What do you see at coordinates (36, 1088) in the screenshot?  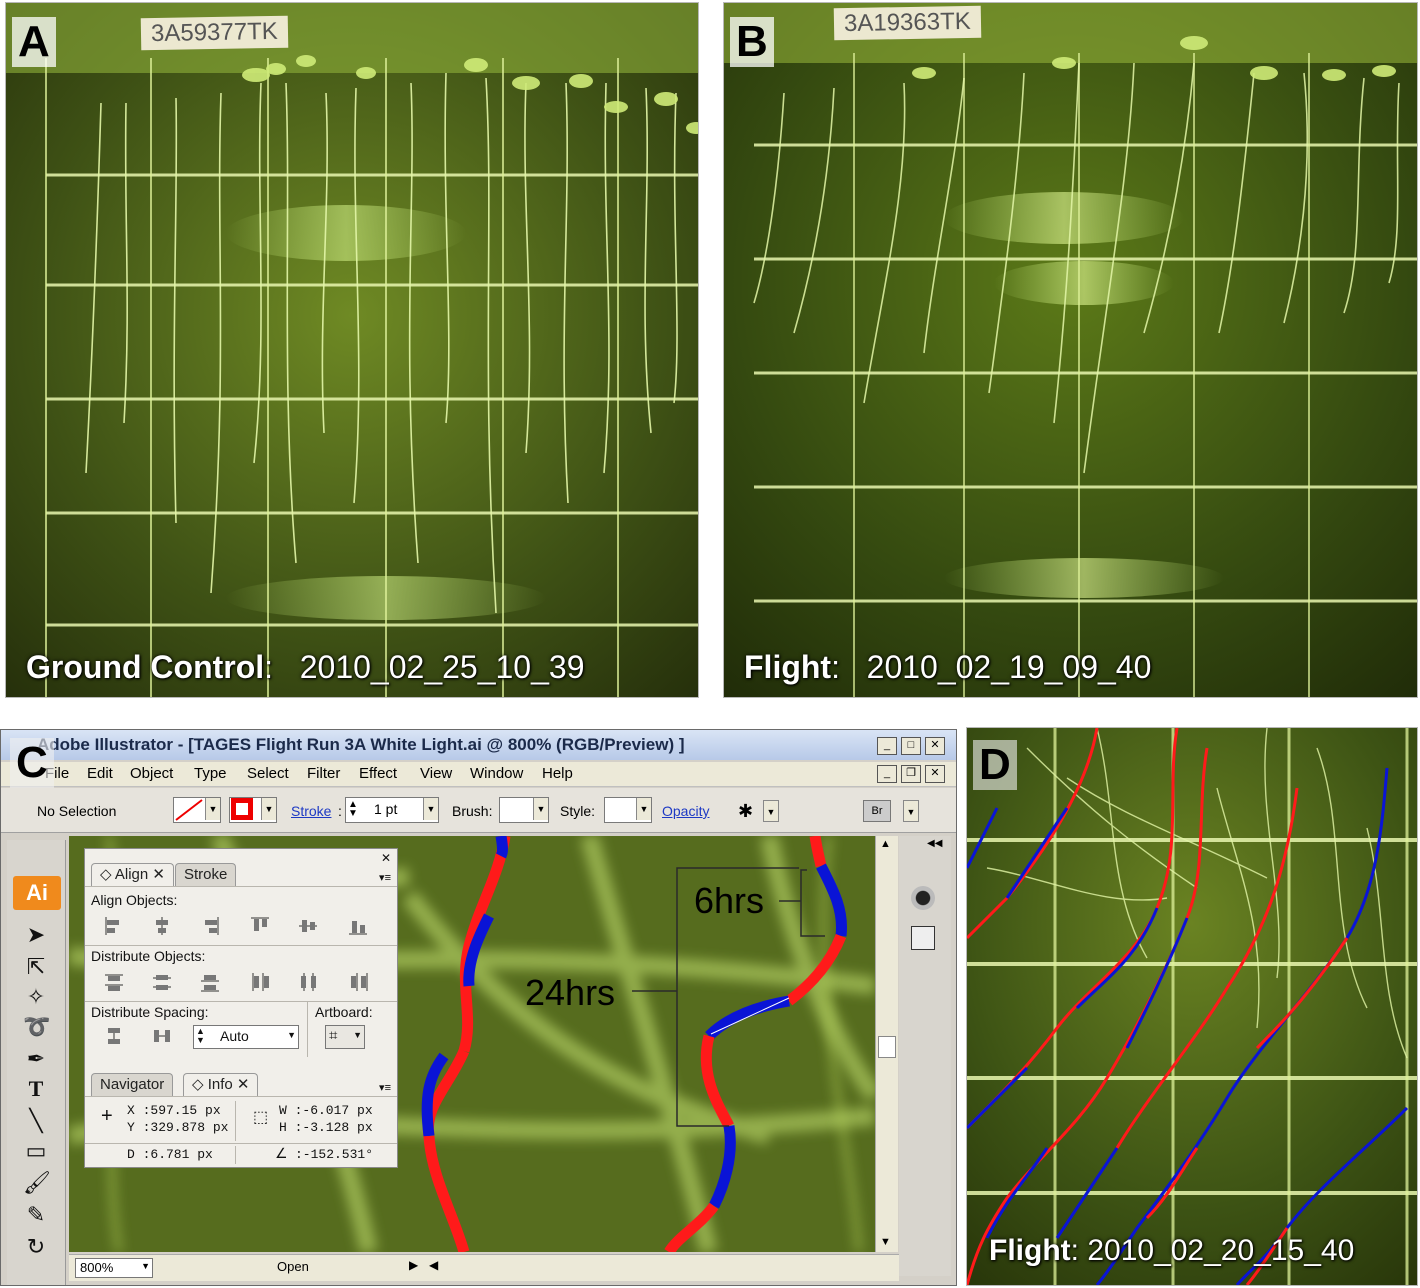 I see `type-tool-icon: T` at bounding box center [36, 1088].